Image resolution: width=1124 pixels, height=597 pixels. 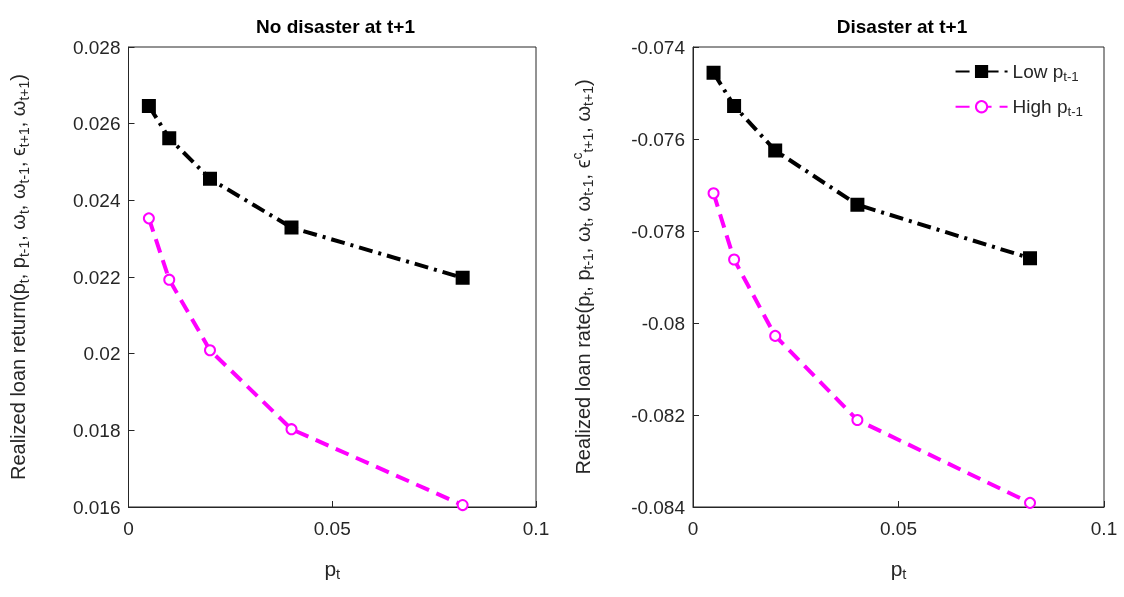 I want to click on y-tick-label: 0.018, so click(x=96, y=430).